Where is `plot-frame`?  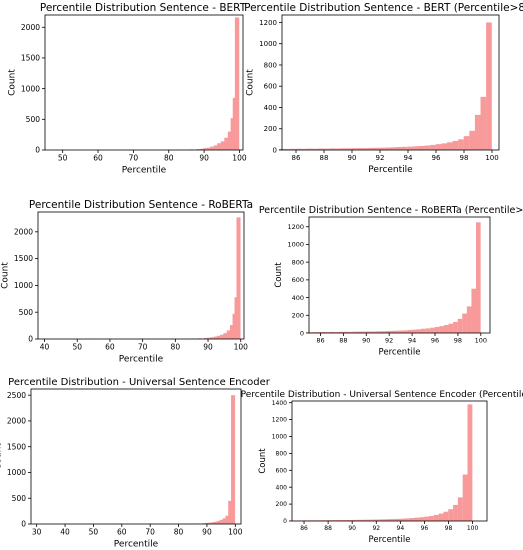
plot-frame is located at coordinates (136, 456).